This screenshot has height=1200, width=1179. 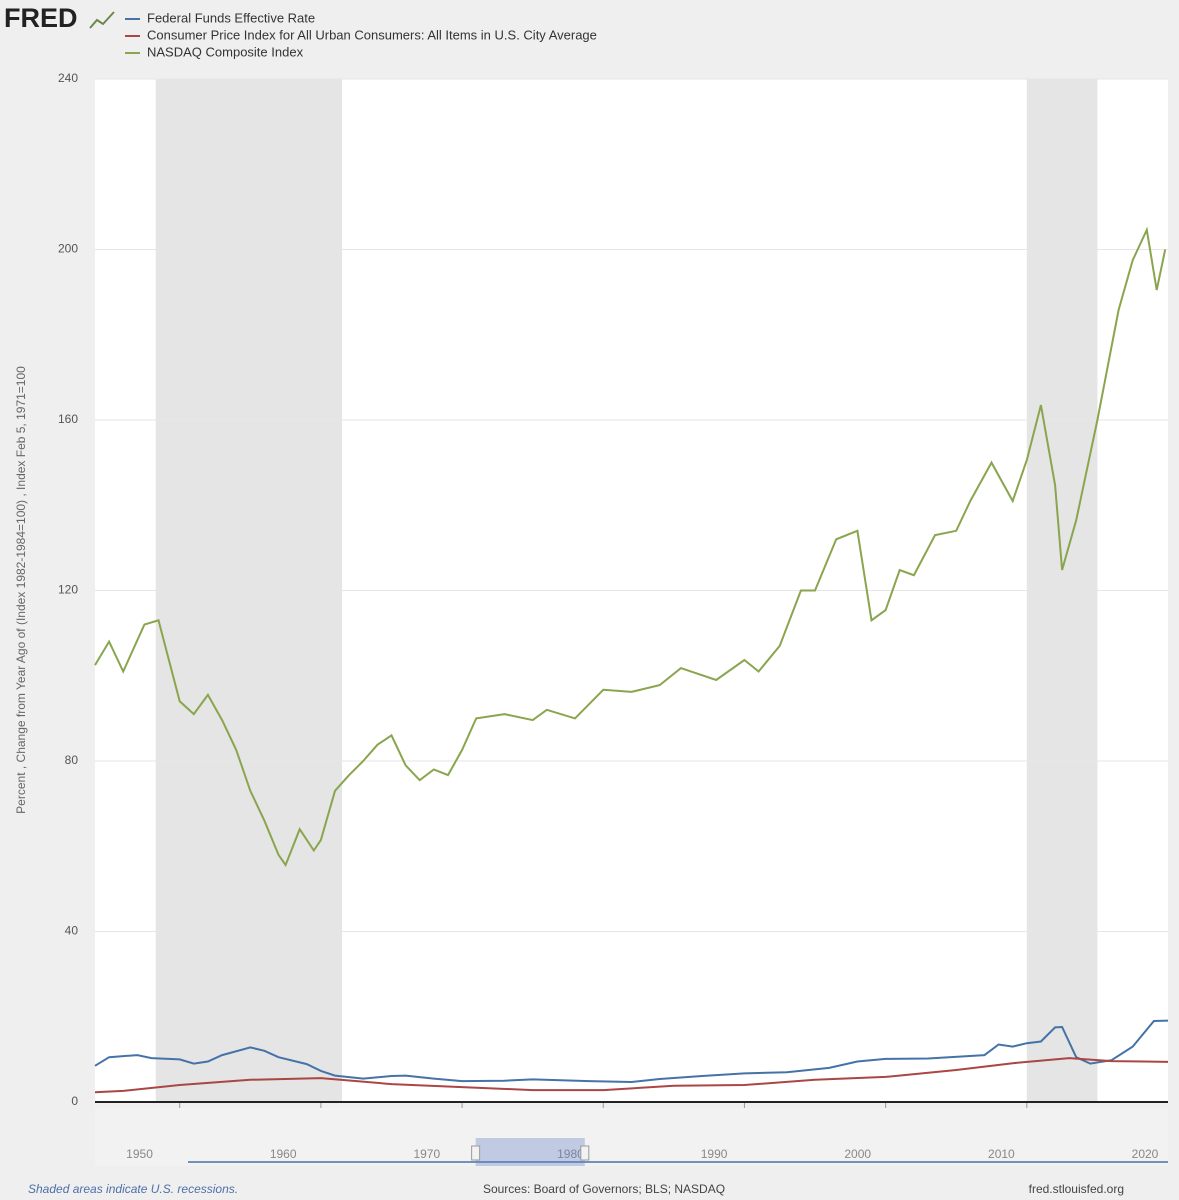 What do you see at coordinates (1145, 1154) in the screenshot?
I see `navigator-label: 2020` at bounding box center [1145, 1154].